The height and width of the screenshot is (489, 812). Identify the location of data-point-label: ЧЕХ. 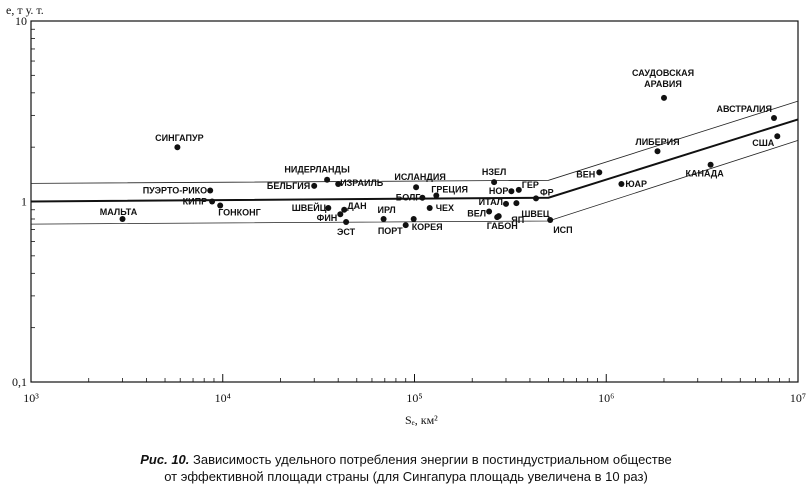
(445, 208).